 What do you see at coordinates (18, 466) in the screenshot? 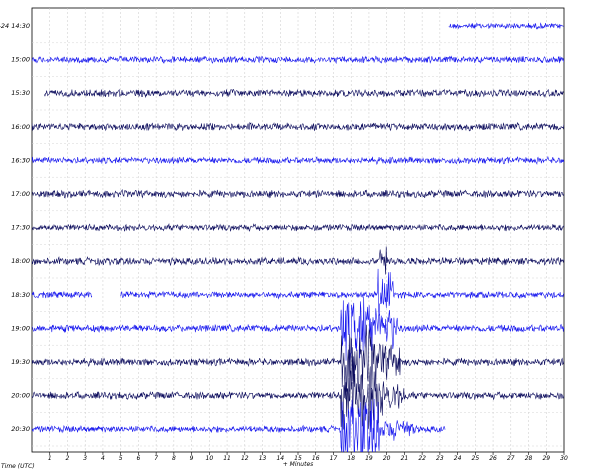
I see `time-axis-label: Time (UTC)` at bounding box center [18, 466].